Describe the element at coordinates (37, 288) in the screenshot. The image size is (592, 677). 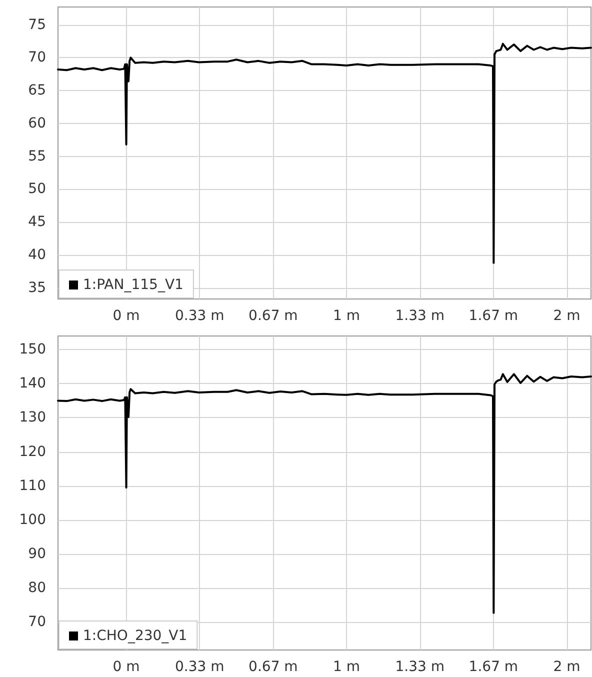
I see `y-tick-label: 35` at that location.